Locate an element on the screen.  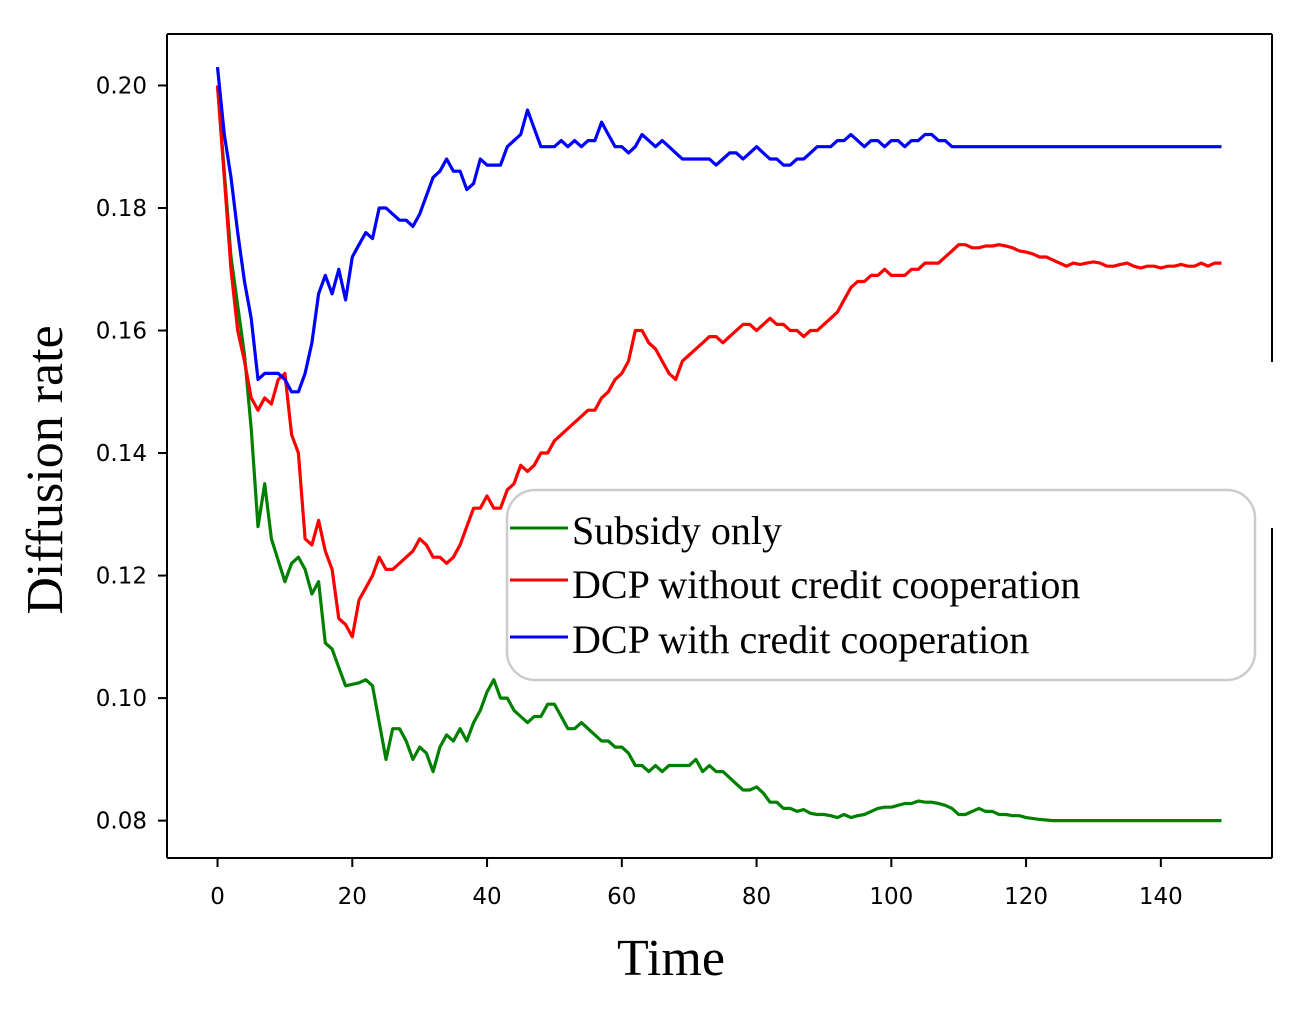
y-tick-label: 0.08 is located at coordinates (121, 822).